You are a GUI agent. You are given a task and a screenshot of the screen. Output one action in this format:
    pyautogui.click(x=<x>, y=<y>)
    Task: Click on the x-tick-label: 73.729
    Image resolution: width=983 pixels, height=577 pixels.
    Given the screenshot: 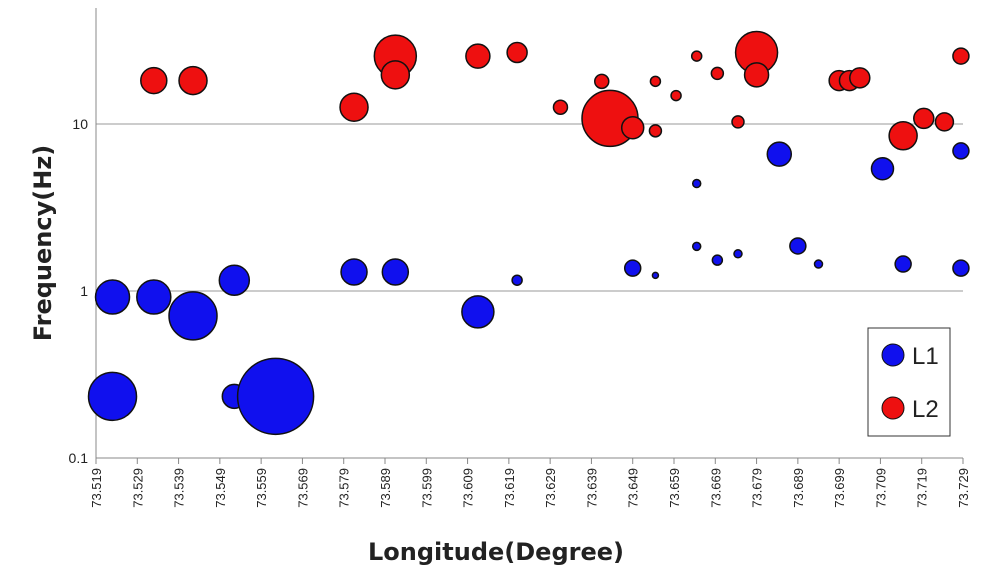 What is the action you would take?
    pyautogui.click(x=963, y=488)
    